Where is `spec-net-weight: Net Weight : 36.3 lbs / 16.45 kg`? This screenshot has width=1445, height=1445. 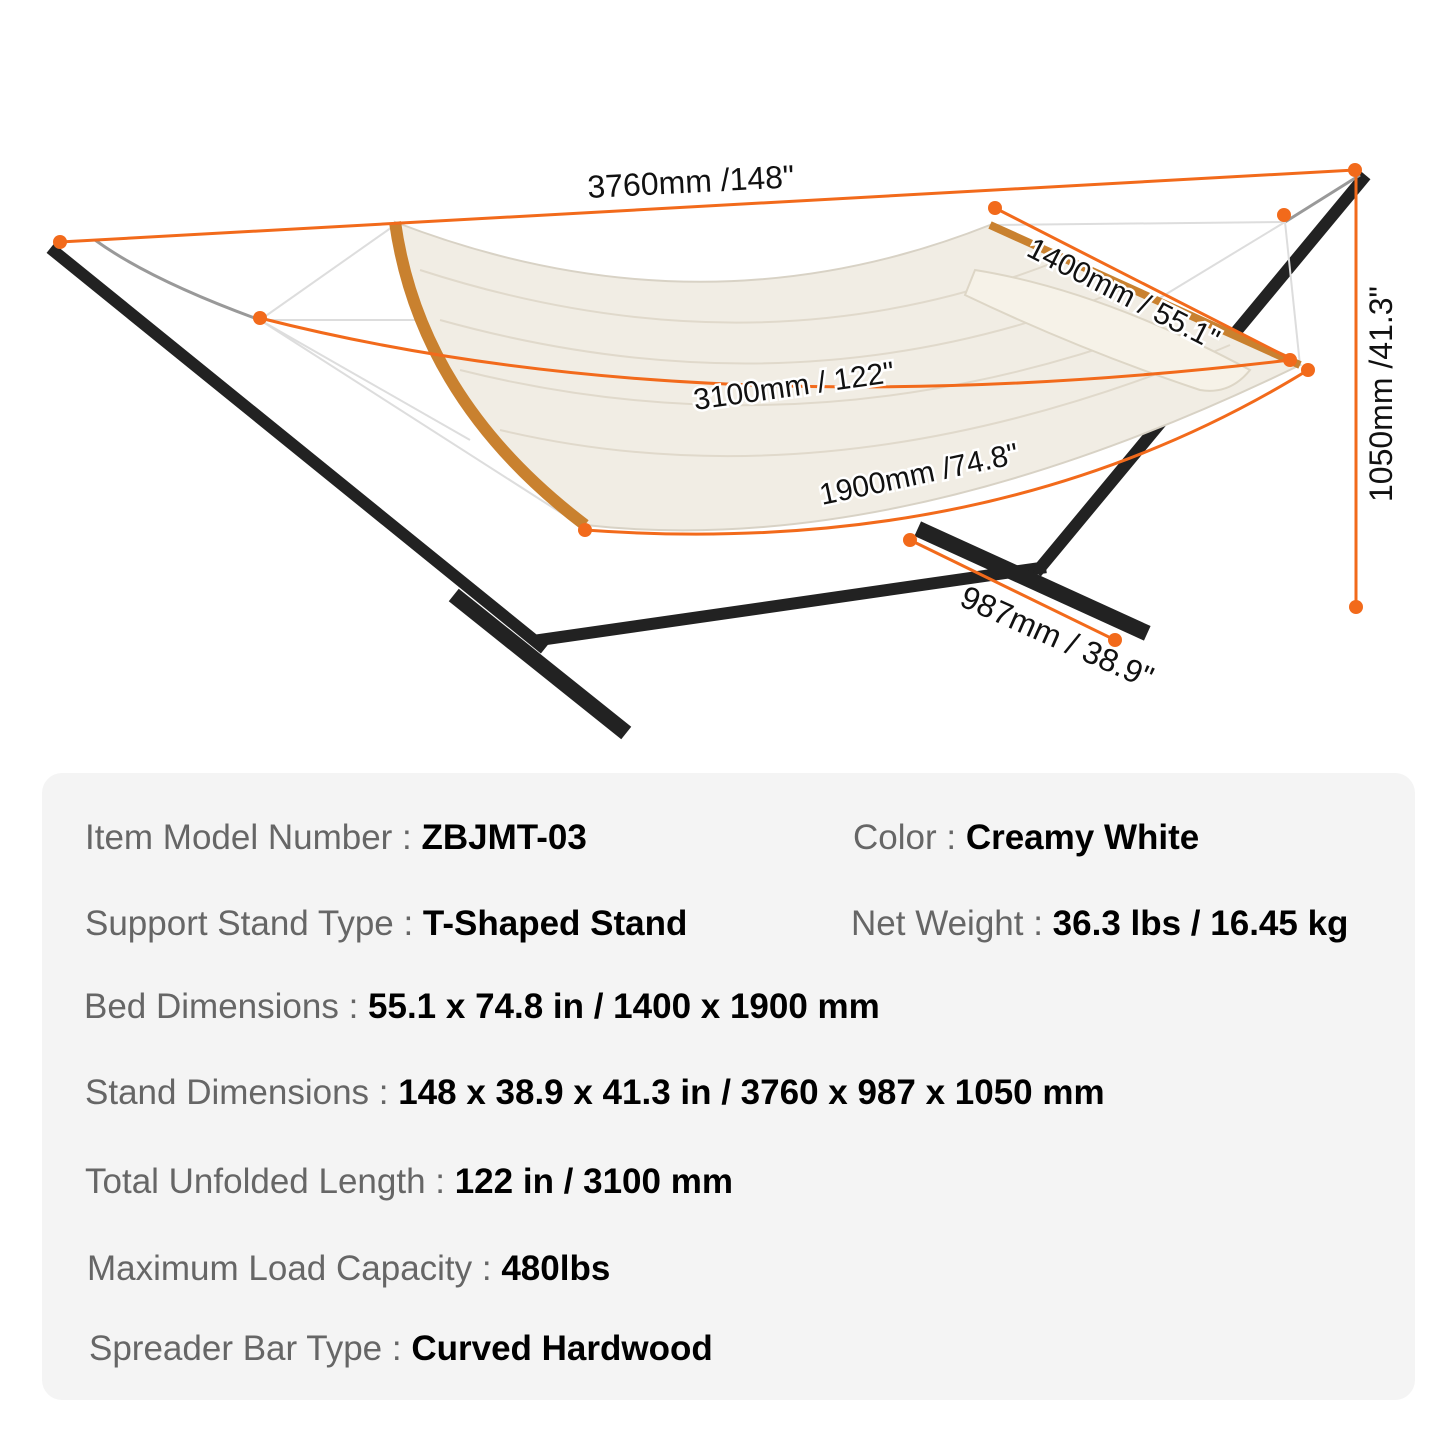
spec-net-weight: Net Weight : 36.3 lbs / 16.45 kg is located at coordinates (1100, 923).